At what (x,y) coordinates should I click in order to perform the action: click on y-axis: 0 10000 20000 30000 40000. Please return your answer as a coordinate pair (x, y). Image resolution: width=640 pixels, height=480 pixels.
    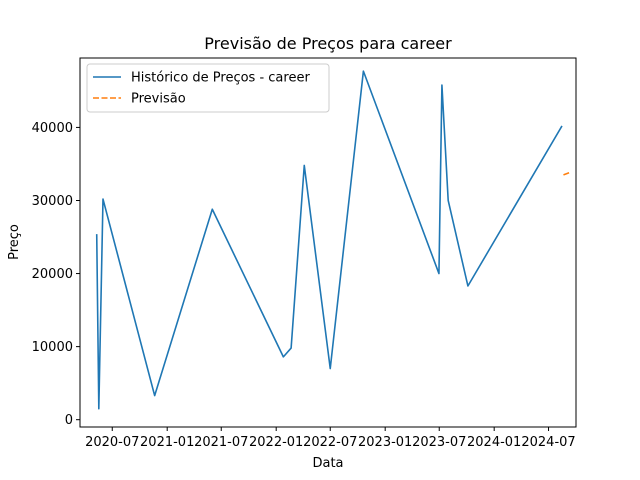
    Looking at the image, I should click on (56, 274).